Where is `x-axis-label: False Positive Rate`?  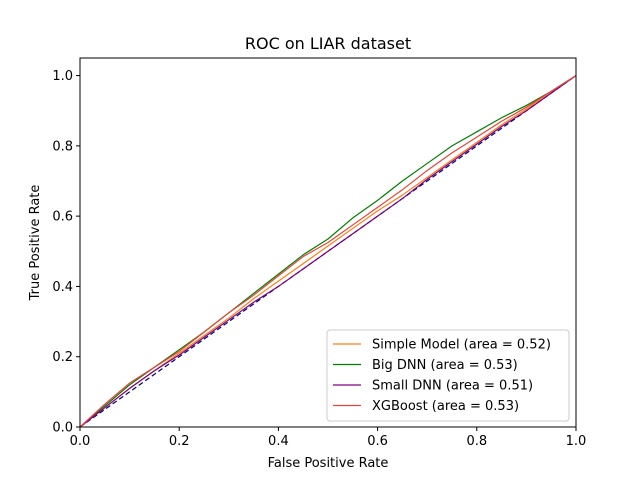 x-axis-label: False Positive Rate is located at coordinates (328, 463).